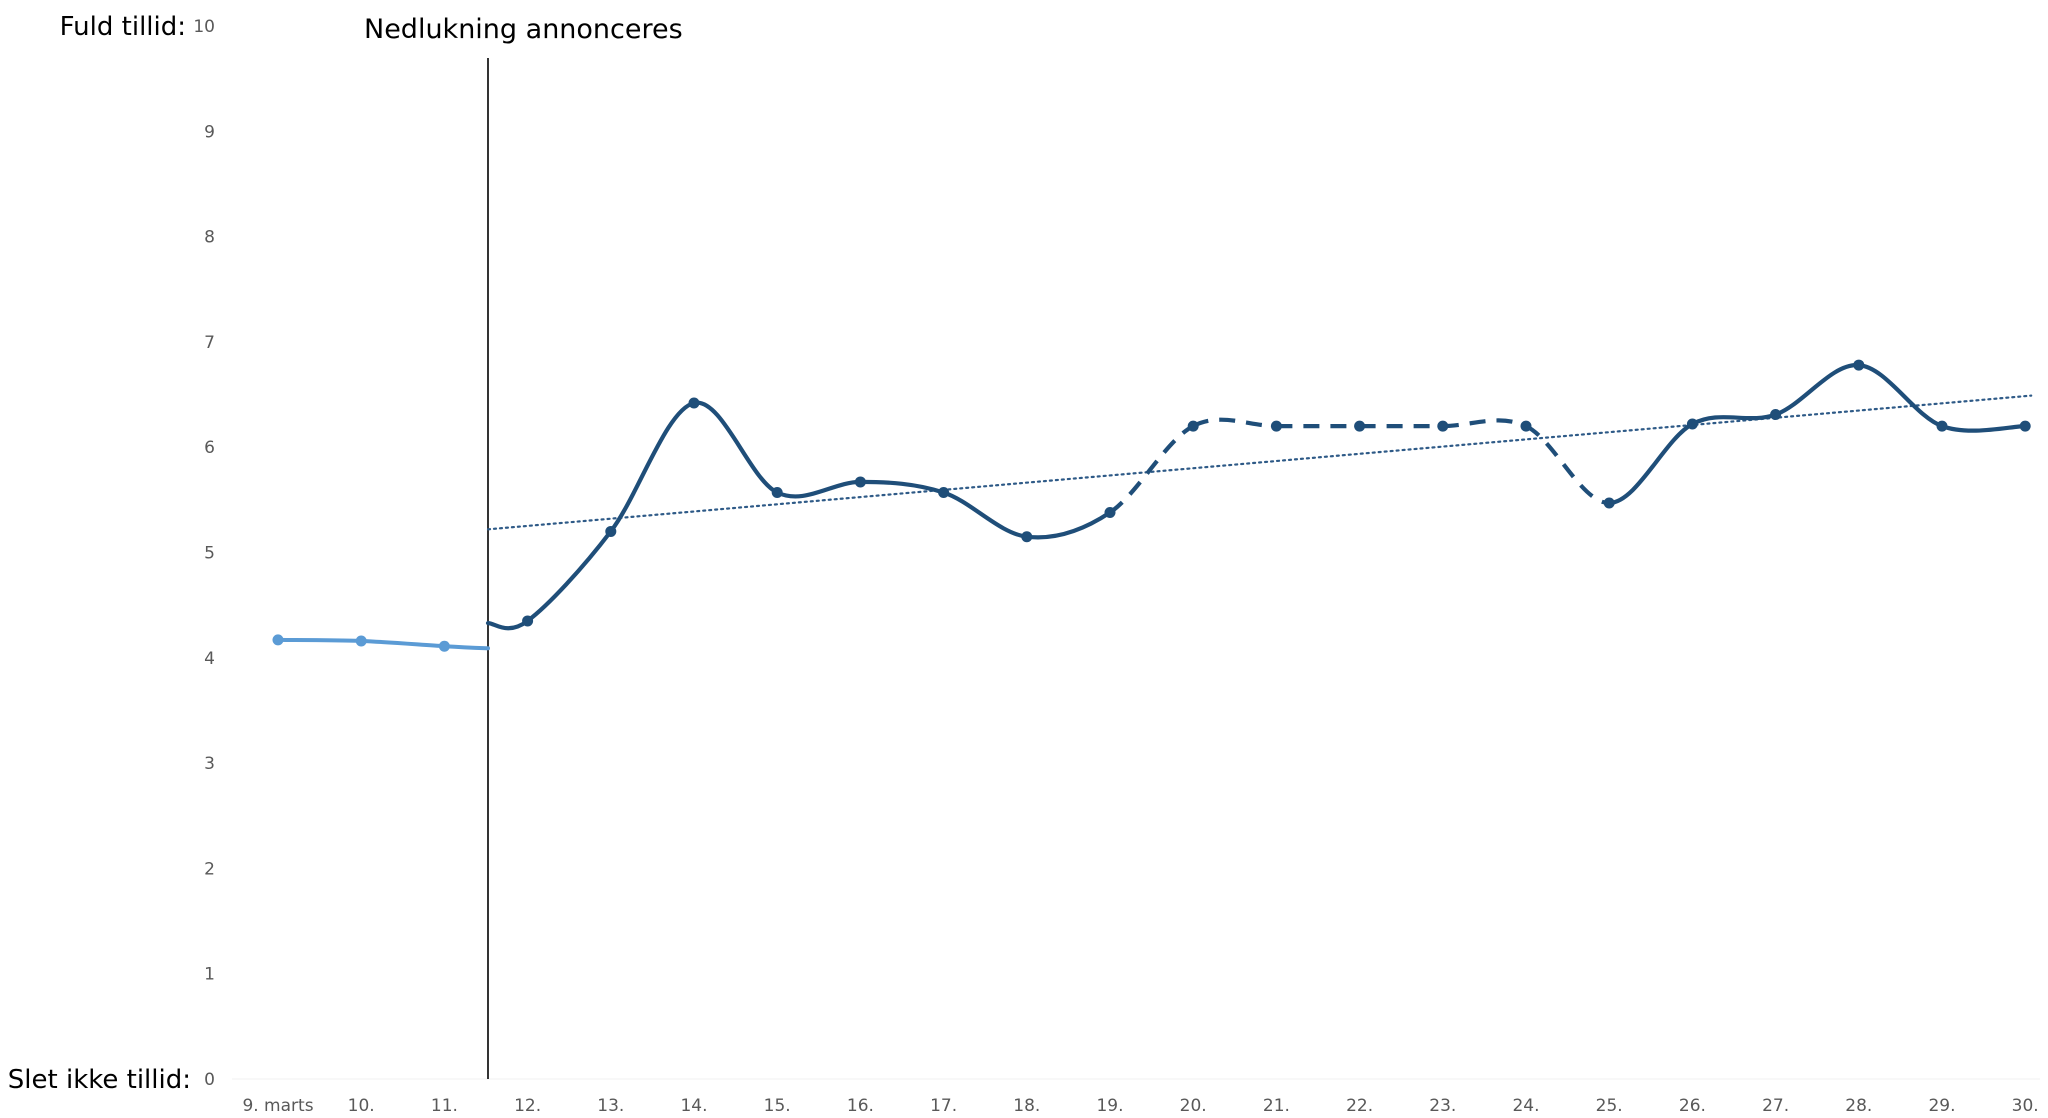 The width and height of the screenshot is (2048, 1118). What do you see at coordinates (209, 659) in the screenshot?
I see `y-tick-label: 4` at bounding box center [209, 659].